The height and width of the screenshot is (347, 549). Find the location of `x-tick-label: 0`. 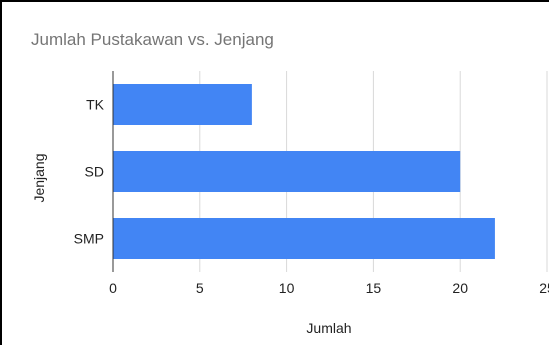

x-tick-label: 0 is located at coordinates (113, 288).